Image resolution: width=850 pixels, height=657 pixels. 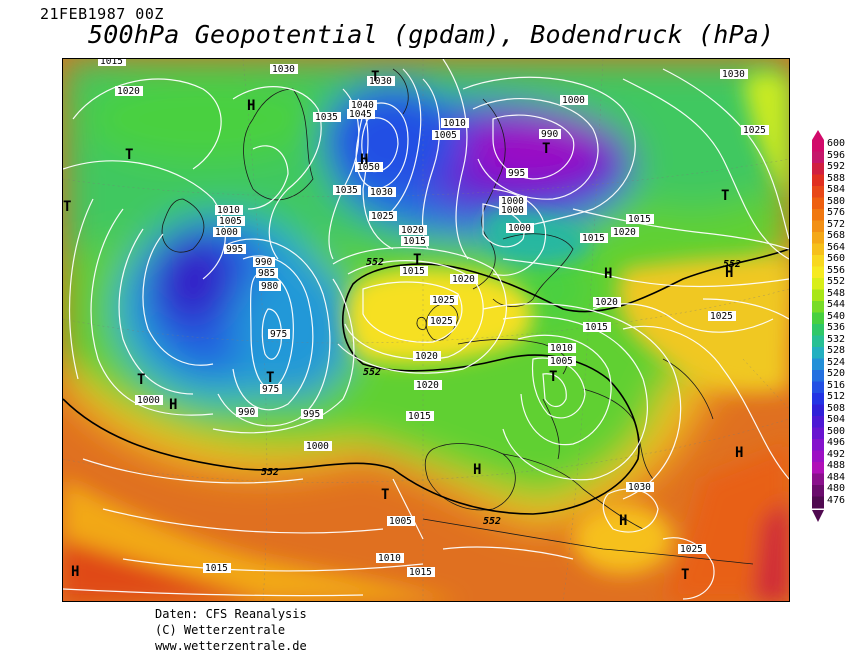 What do you see at coordinates (836, 281) in the screenshot?
I see `legend-label: 552` at bounding box center [836, 281].